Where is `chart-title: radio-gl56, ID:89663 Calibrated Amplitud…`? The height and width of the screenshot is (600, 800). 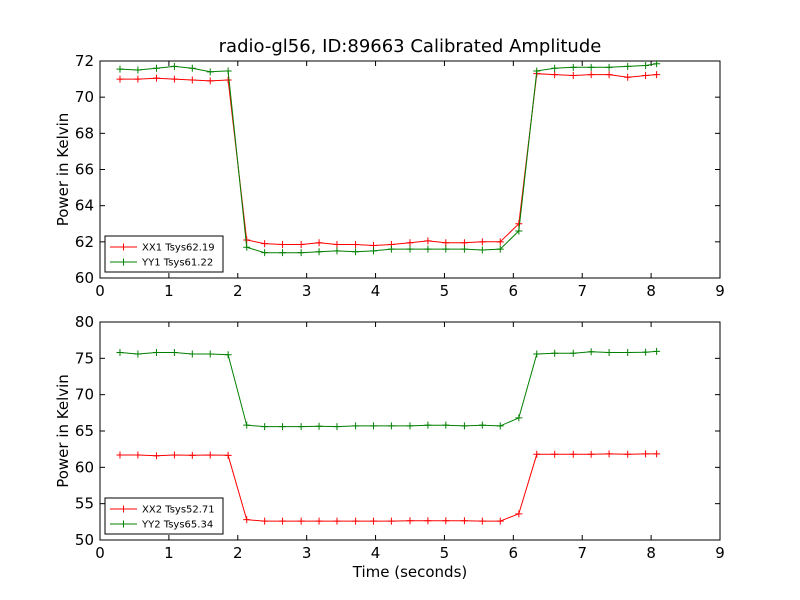 chart-title: radio-gl56, ID:89663 Calibrated Amplitud… is located at coordinates (410, 46).